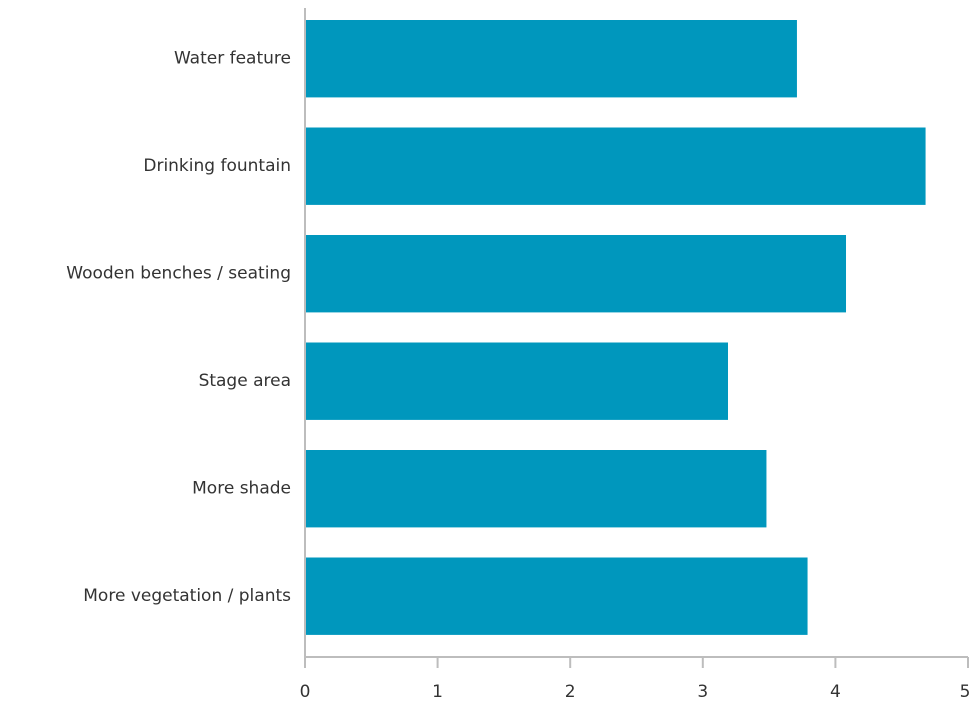 The image size is (975, 707). I want to click on category-label: Water feature, so click(232, 59).